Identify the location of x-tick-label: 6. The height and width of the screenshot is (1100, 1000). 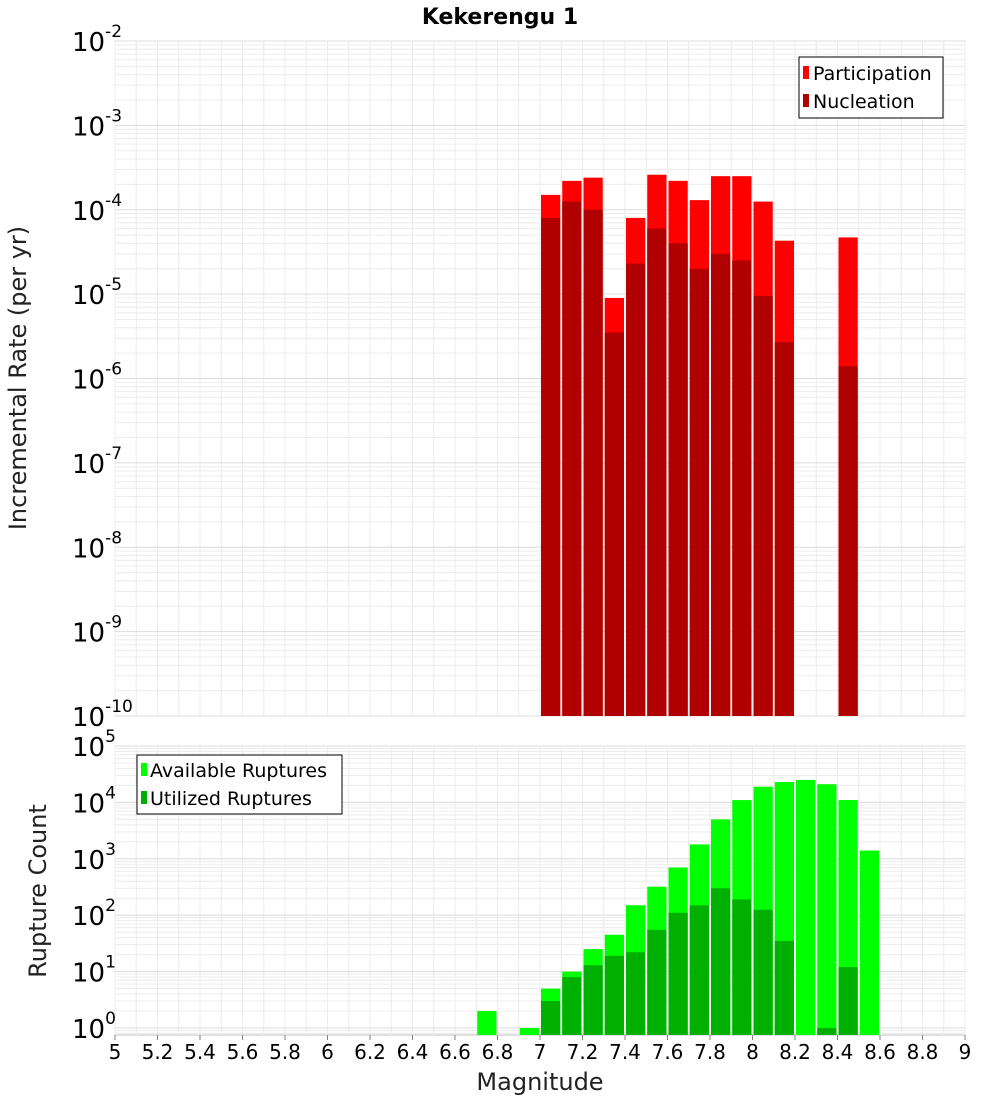
(327, 1052).